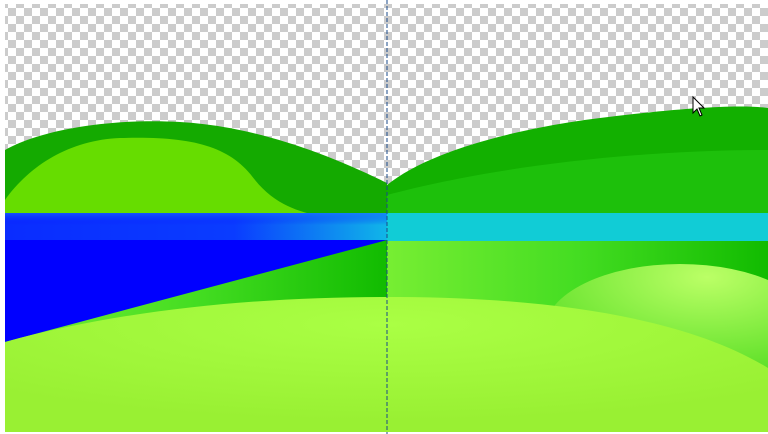 This screenshot has height=434, width=768. Describe the element at coordinates (577, 227) in the screenshot. I see `water-right` at that location.